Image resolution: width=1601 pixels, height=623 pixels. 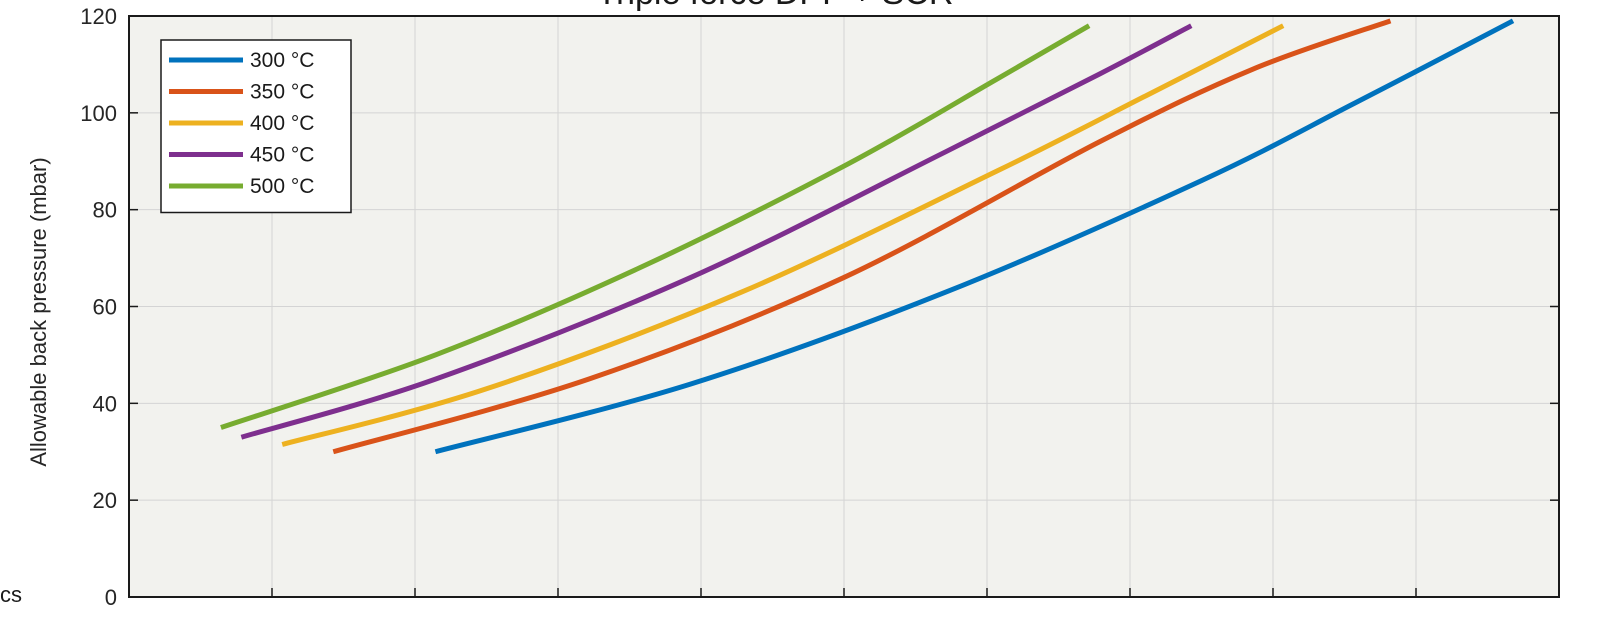 What do you see at coordinates (282, 60) in the screenshot?
I see `legend-label: 300 °C` at bounding box center [282, 60].